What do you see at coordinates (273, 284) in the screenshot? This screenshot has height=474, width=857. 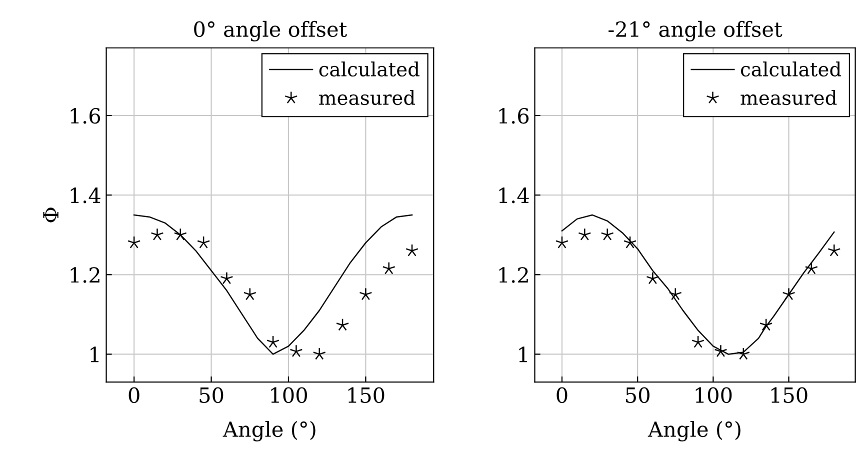 I see `line-series` at bounding box center [273, 284].